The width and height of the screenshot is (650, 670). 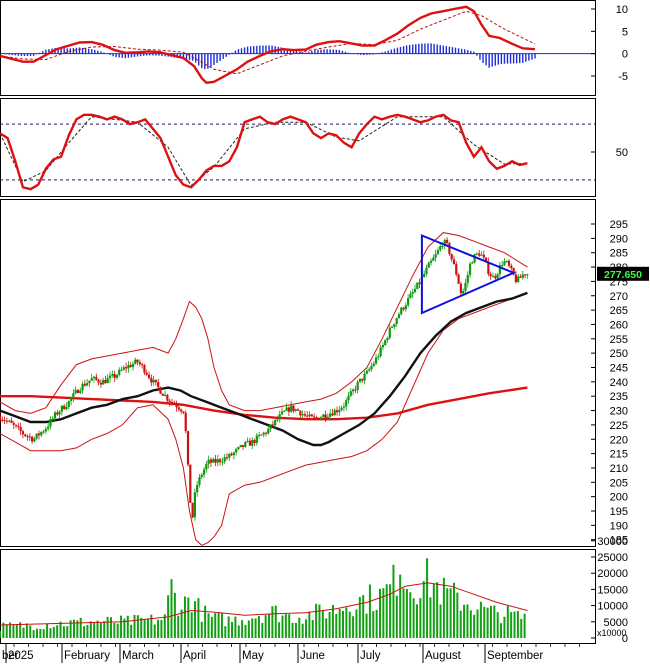 I want to click on price-tick-label: 260, so click(x=619, y=325).